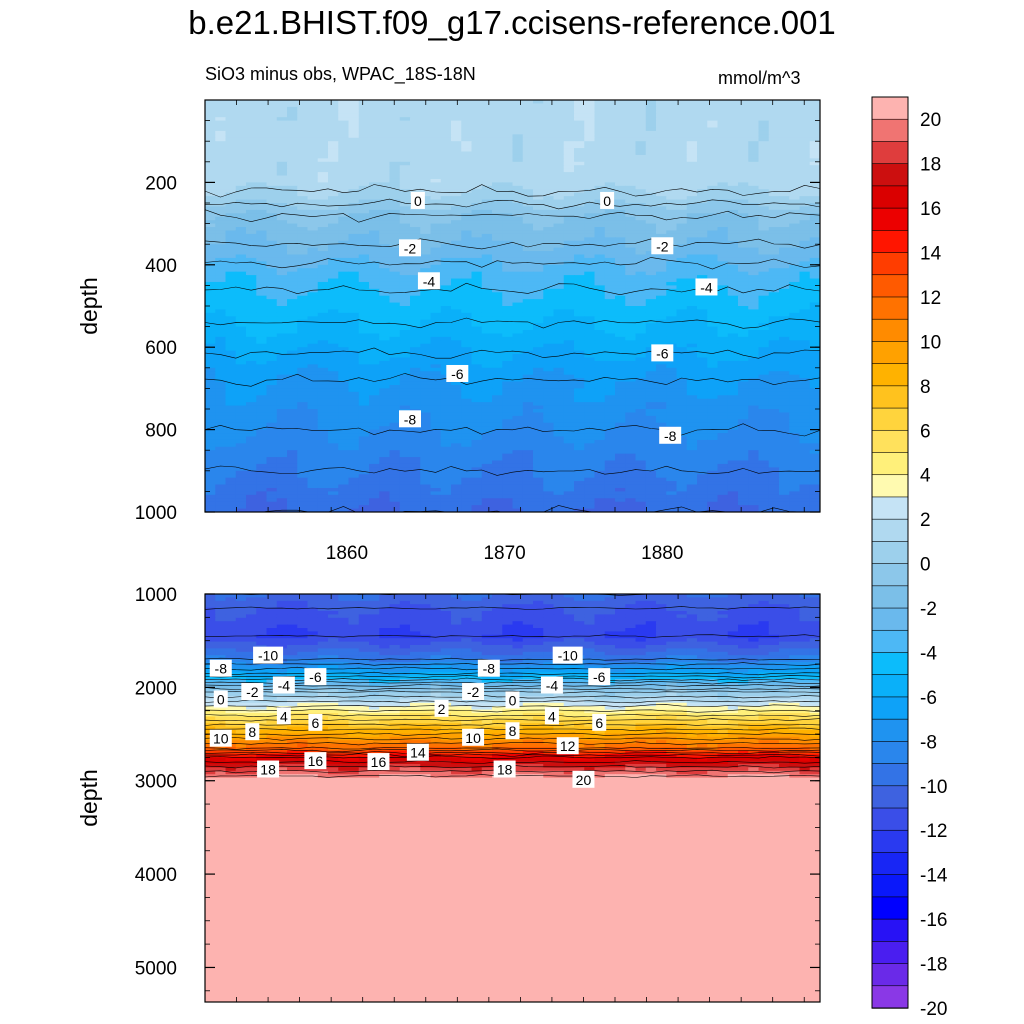 Image resolution: width=1024 pixels, height=1024 pixels. What do you see at coordinates (568, 746) in the screenshot?
I see `lower-contour-label: 12` at bounding box center [568, 746].